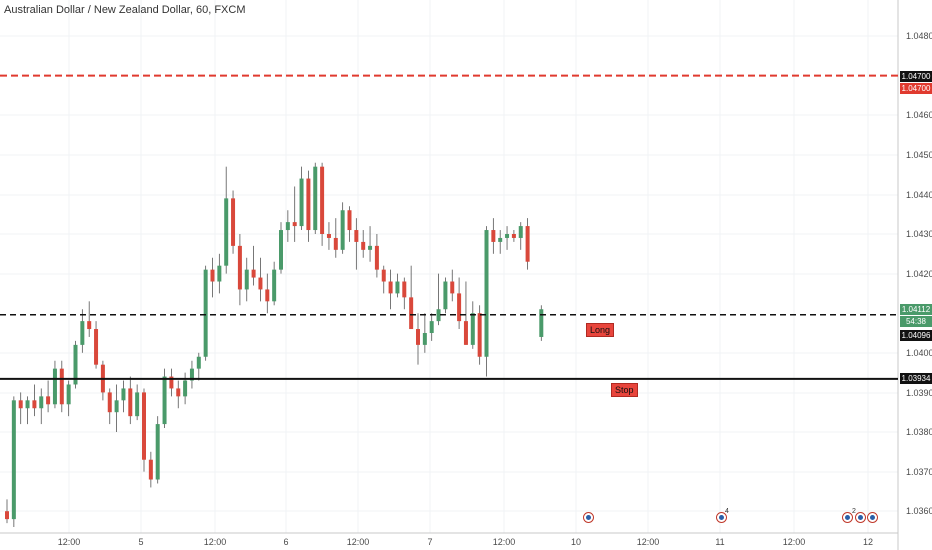 Image resolution: width=932 pixels, height=550 pixels. I want to click on price-tick: 1.04200, so click(919, 274).